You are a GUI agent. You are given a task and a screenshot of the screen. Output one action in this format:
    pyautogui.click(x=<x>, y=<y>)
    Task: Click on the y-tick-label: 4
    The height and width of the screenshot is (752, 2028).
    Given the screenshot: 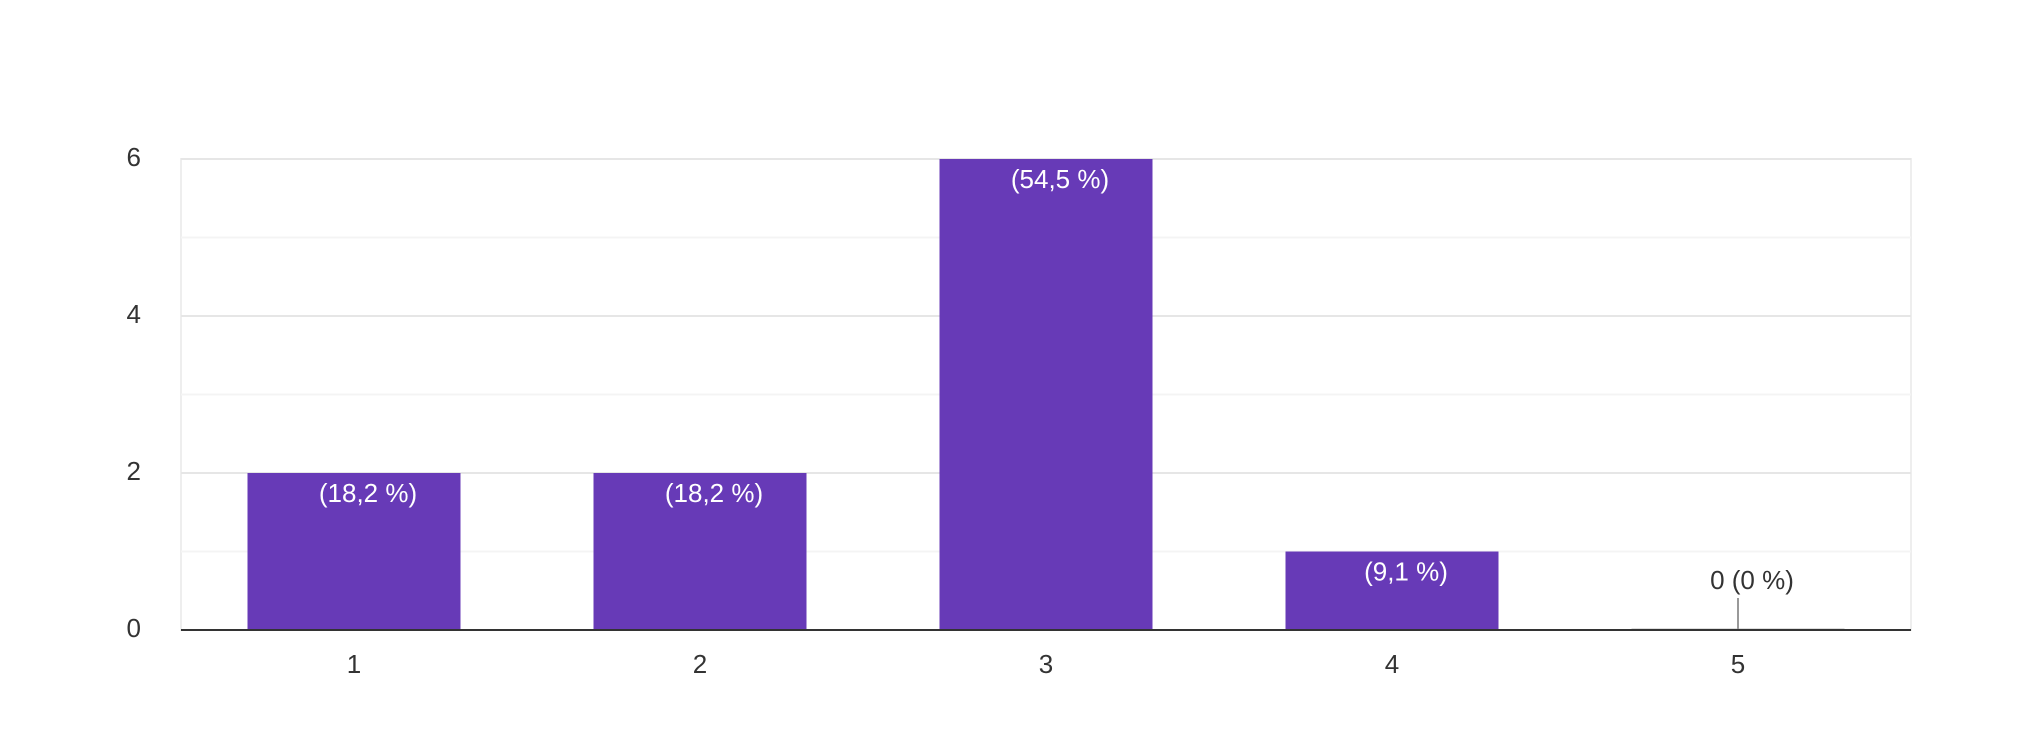 What is the action you would take?
    pyautogui.click(x=134, y=314)
    